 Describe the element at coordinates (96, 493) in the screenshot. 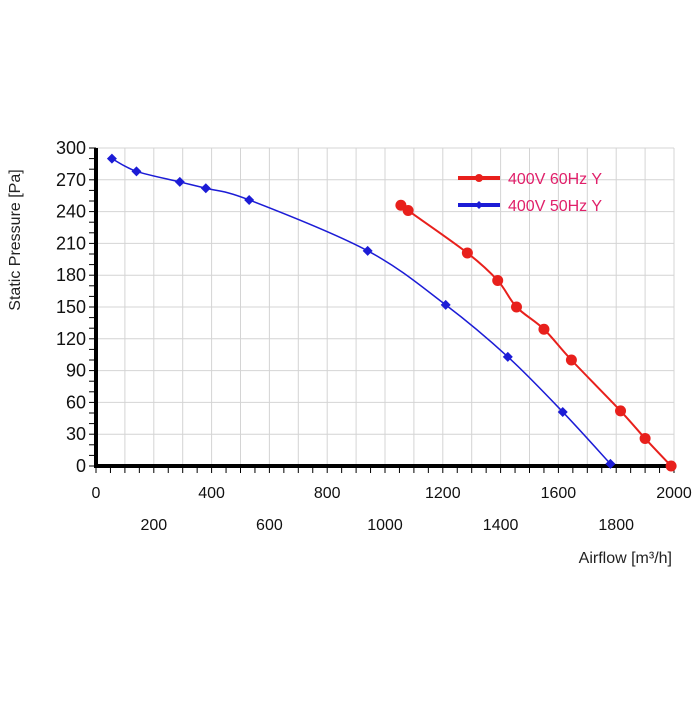

I see `x-tick-label: 0` at that location.